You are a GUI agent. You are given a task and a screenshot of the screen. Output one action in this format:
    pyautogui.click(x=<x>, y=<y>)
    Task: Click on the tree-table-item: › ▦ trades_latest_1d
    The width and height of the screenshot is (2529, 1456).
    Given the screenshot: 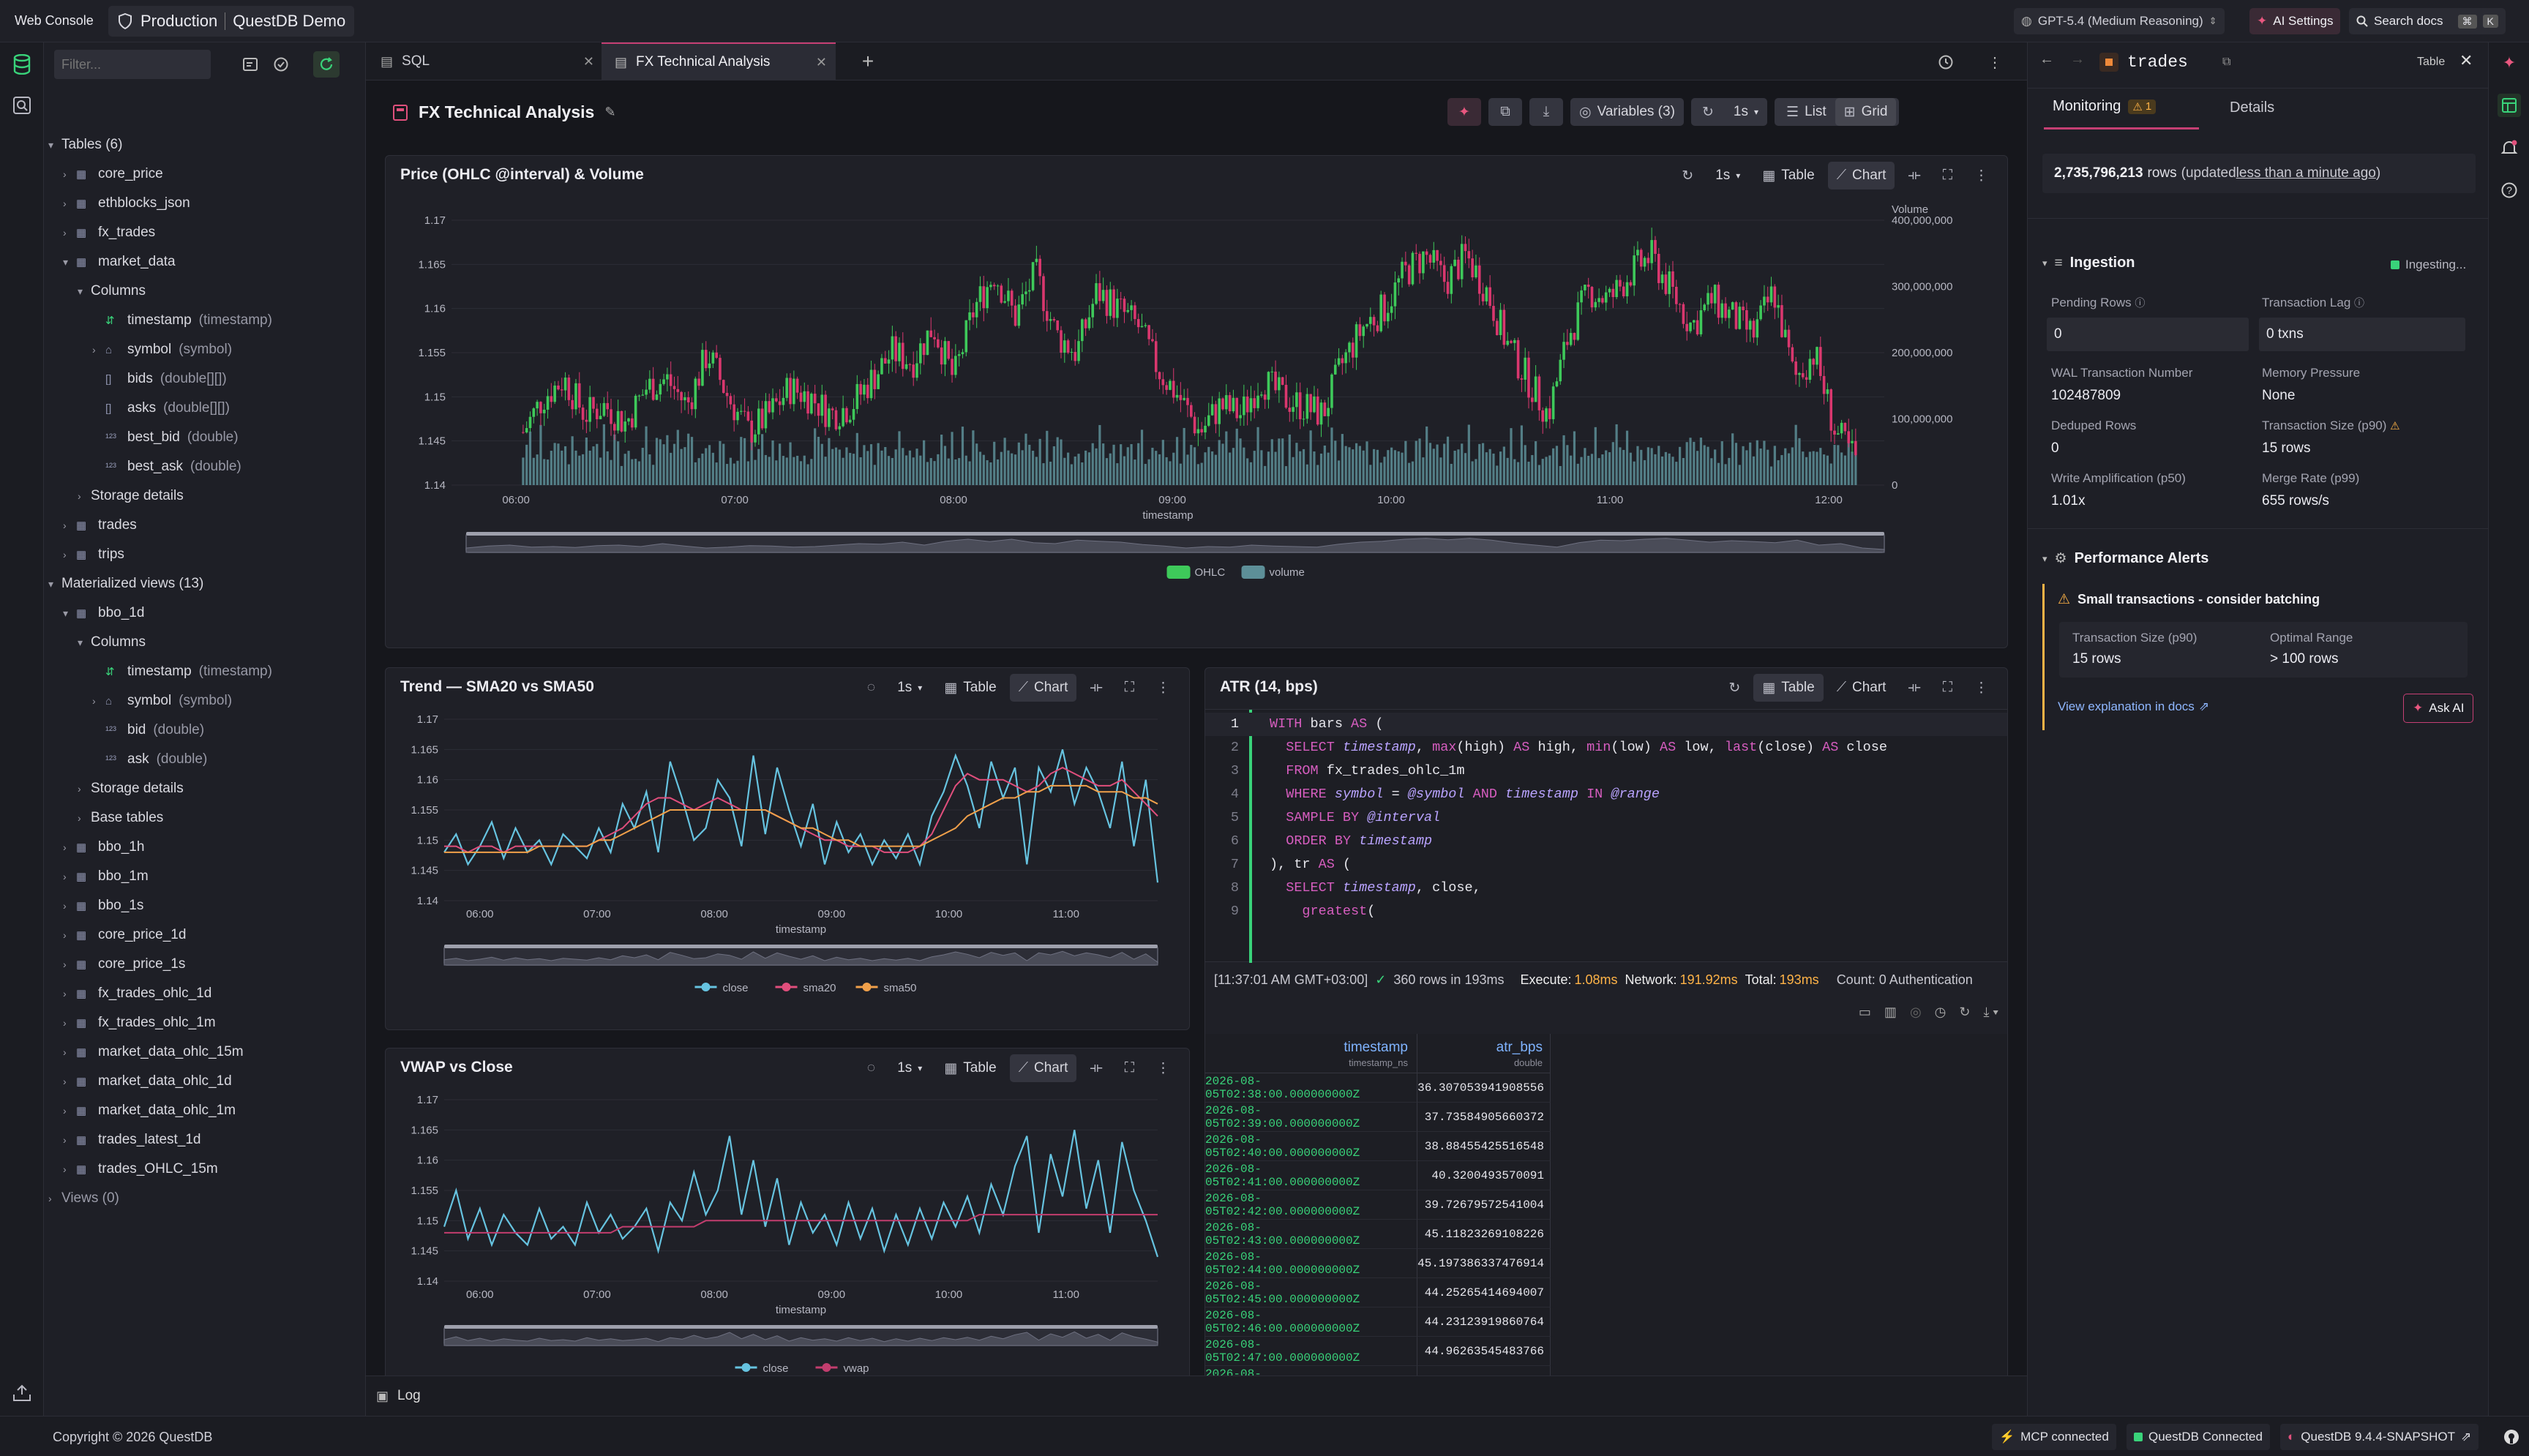 What is the action you would take?
    pyautogui.click(x=132, y=1140)
    